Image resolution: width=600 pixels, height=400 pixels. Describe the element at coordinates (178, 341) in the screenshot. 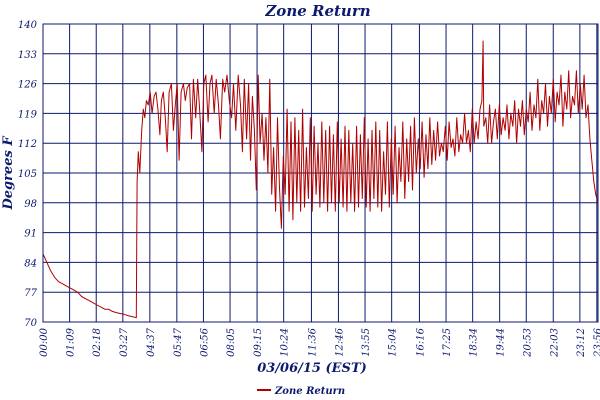

I see `x-tick-label: 05:47` at that location.